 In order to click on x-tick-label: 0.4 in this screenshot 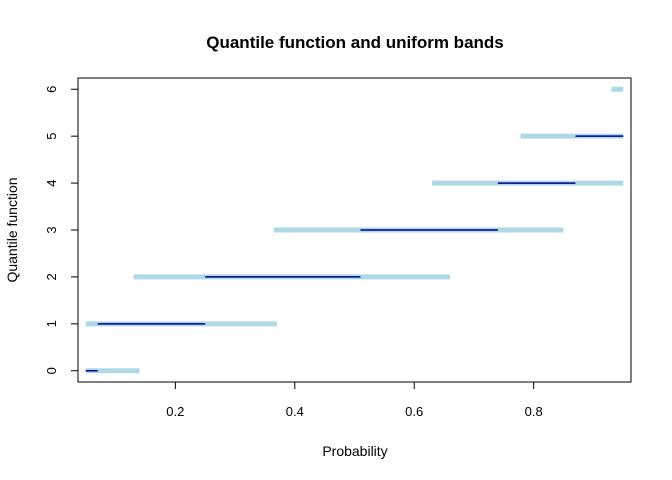, I will do `click(295, 411)`.